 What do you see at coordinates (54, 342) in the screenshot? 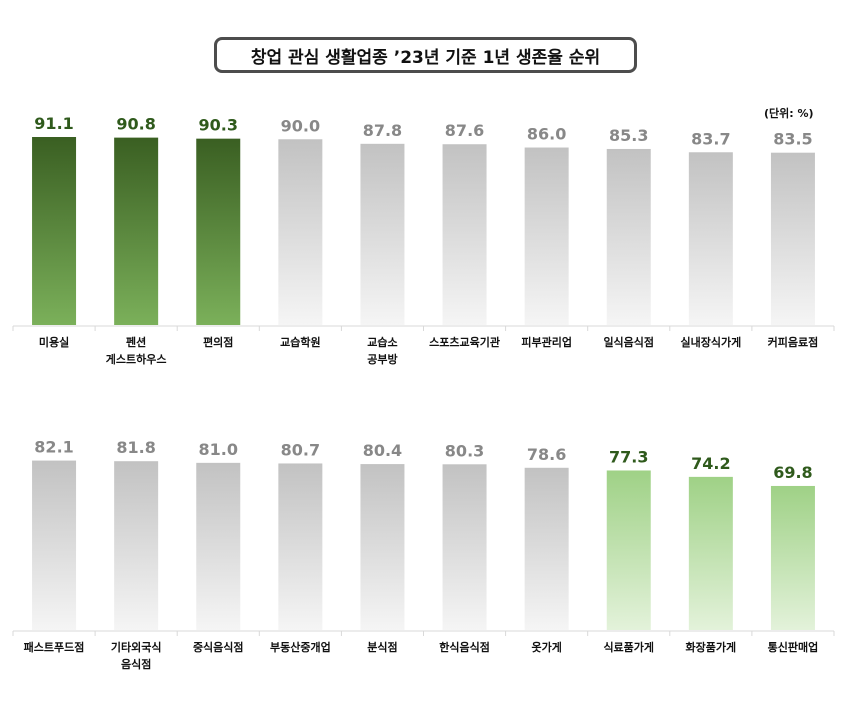
I see `category-label: 미용실` at bounding box center [54, 342].